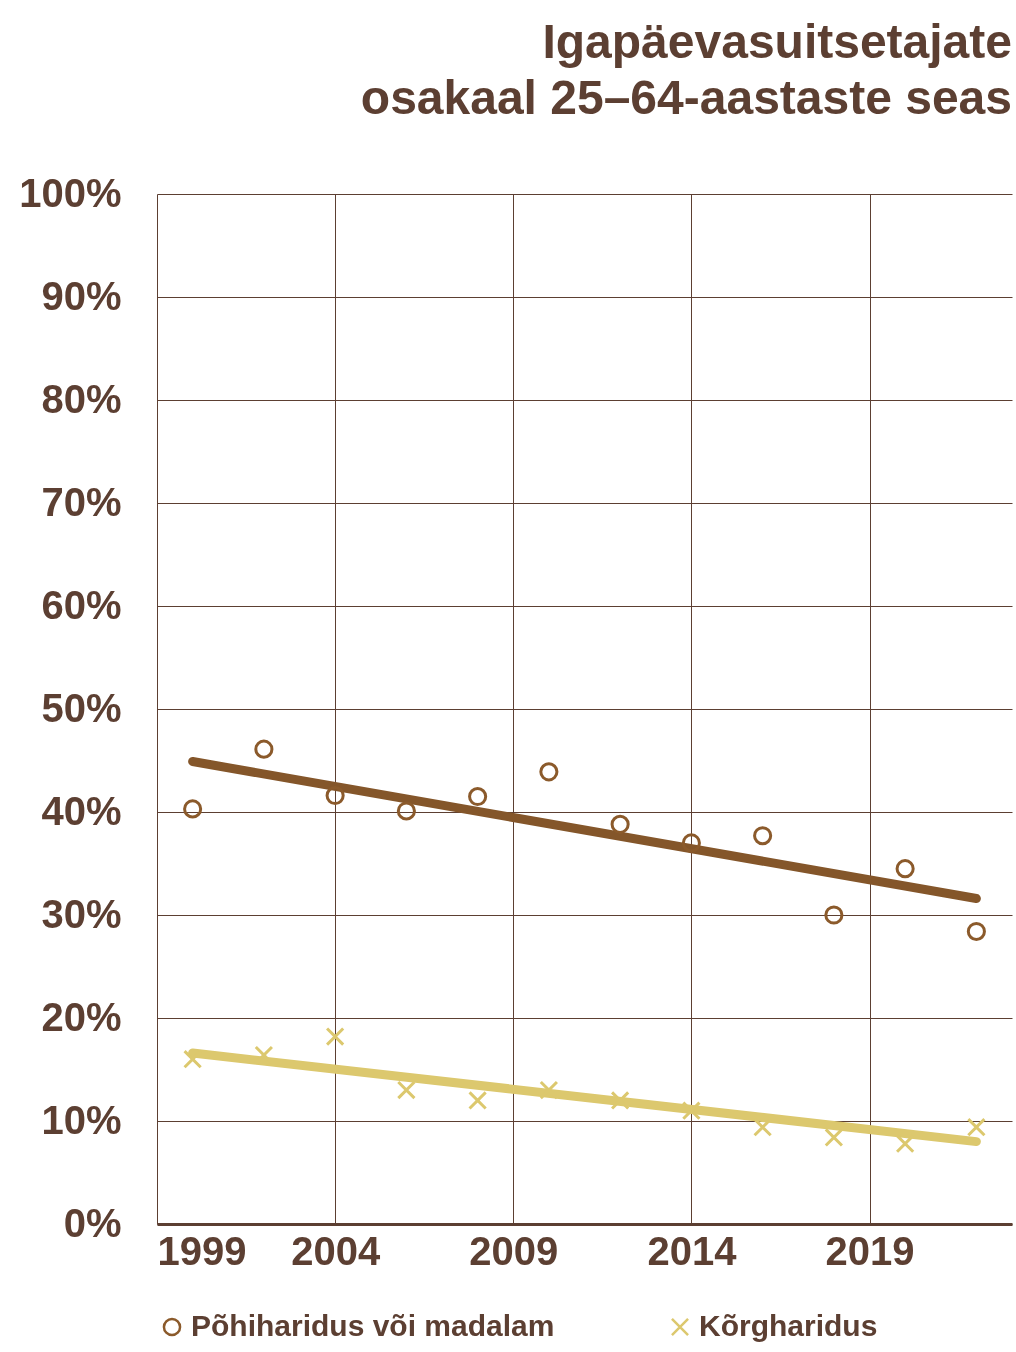 This screenshot has height=1352, width=1016. What do you see at coordinates (202, 1250) in the screenshot?
I see `x-tick-label: 1999` at bounding box center [202, 1250].